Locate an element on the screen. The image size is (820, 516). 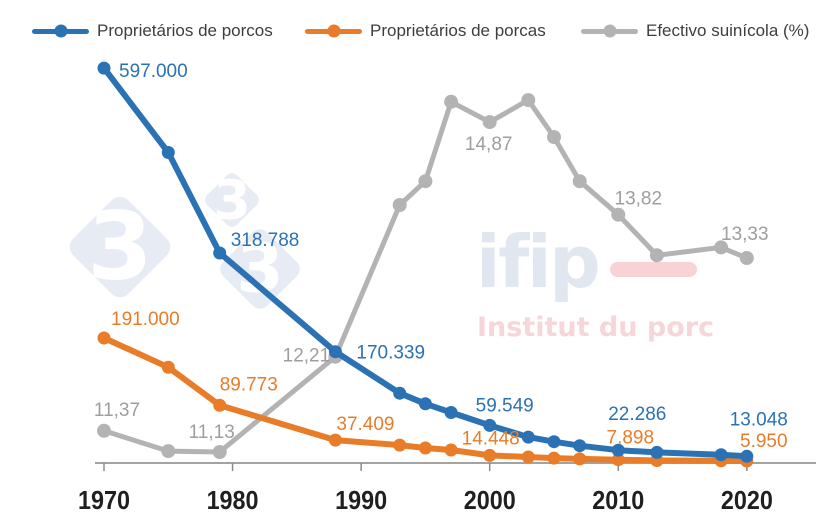
data-label: 11,37 is located at coordinates (117, 410).